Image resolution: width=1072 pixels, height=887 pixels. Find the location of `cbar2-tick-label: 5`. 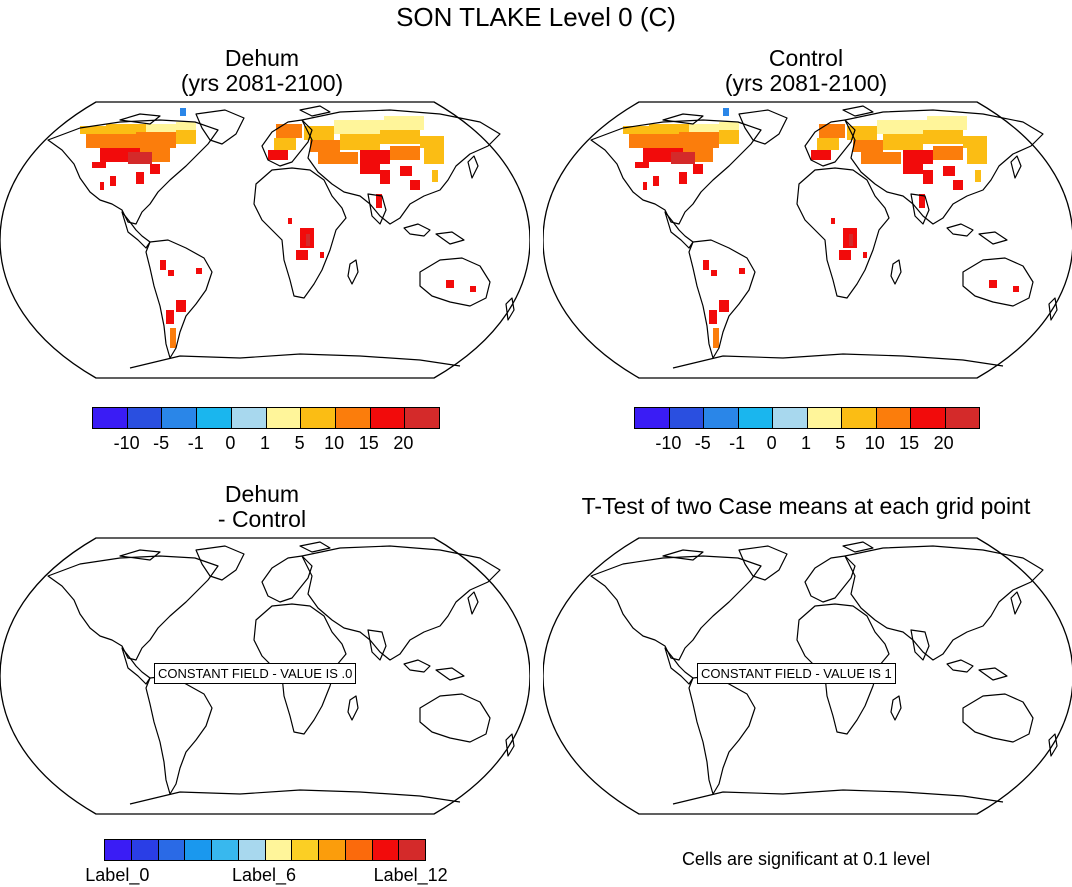

cbar2-tick-label: 5 is located at coordinates (840, 443).